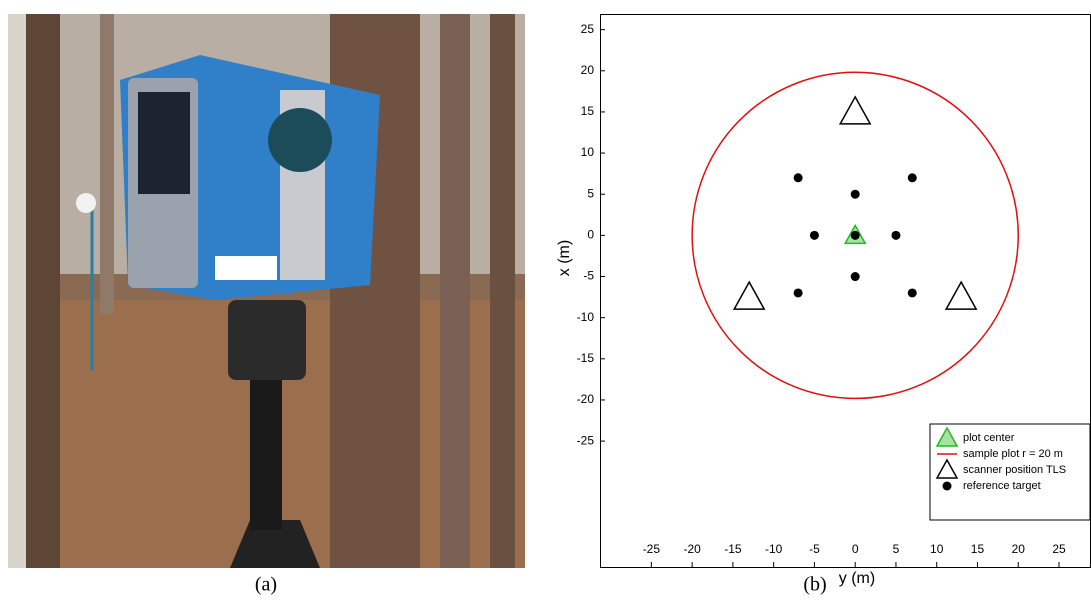 The width and height of the screenshot is (1091, 604). What do you see at coordinates (590, 193) in the screenshot?
I see `y-tick-label: 5` at bounding box center [590, 193].